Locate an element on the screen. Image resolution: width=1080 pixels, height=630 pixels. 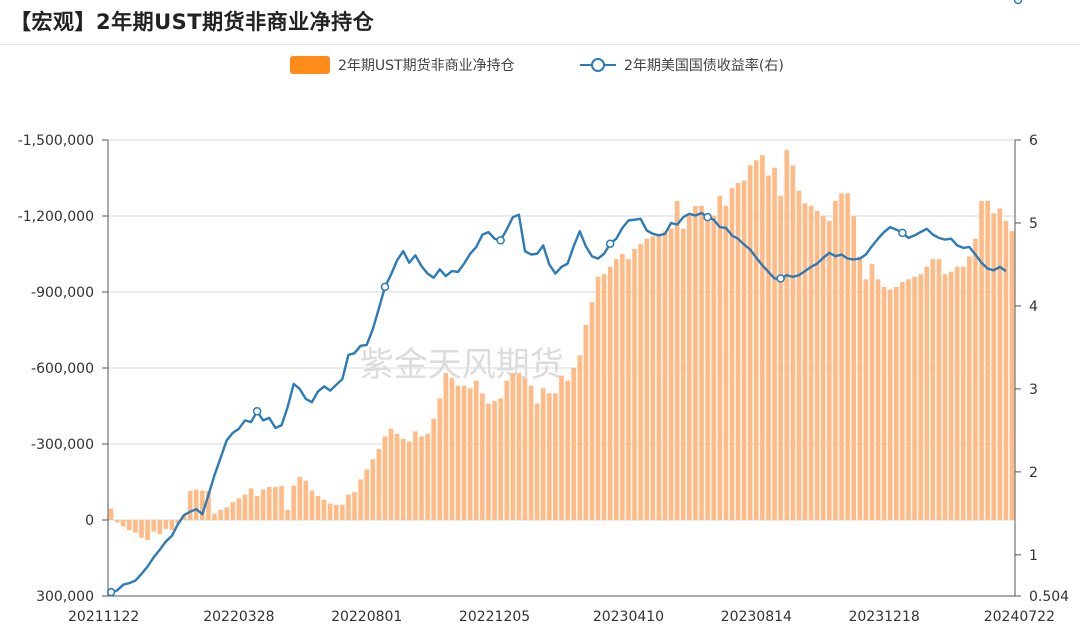
chart-legend: 2年期UST期货非商业净持仓 2年期美国国债收益率(右) is located at coordinates (540, 65).